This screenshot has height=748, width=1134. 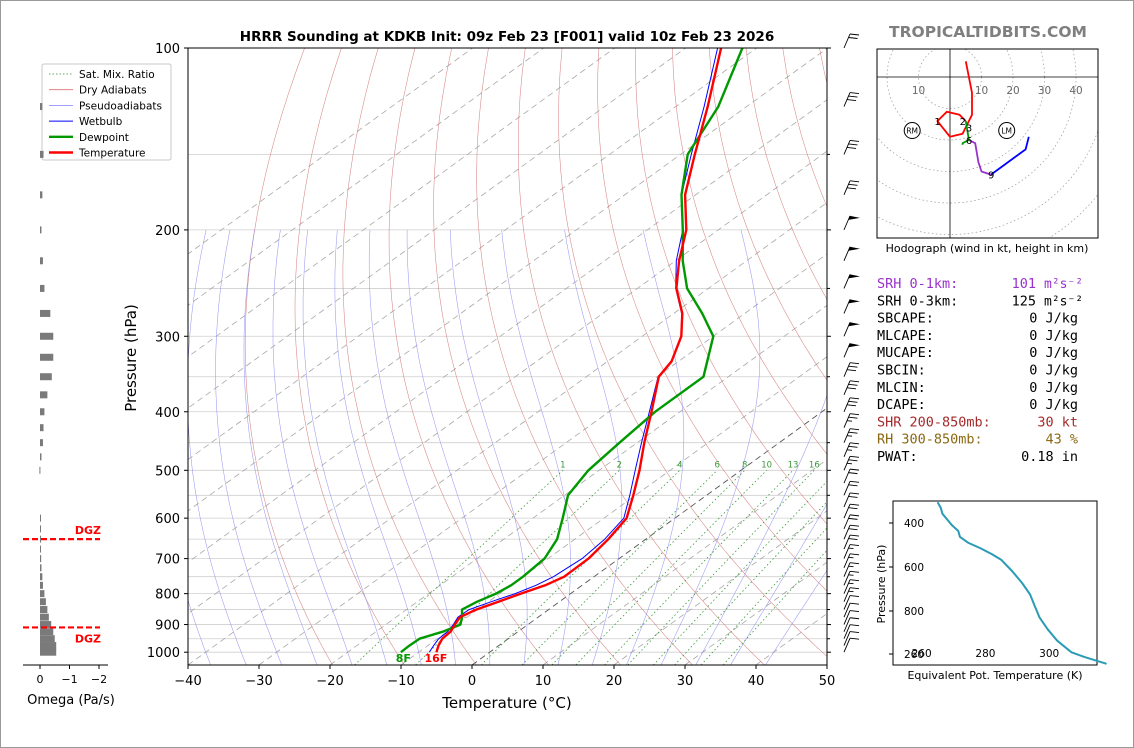 What do you see at coordinates (905, 319) in the screenshot?
I see `stat-label: SBCAPE:` at bounding box center [905, 319].